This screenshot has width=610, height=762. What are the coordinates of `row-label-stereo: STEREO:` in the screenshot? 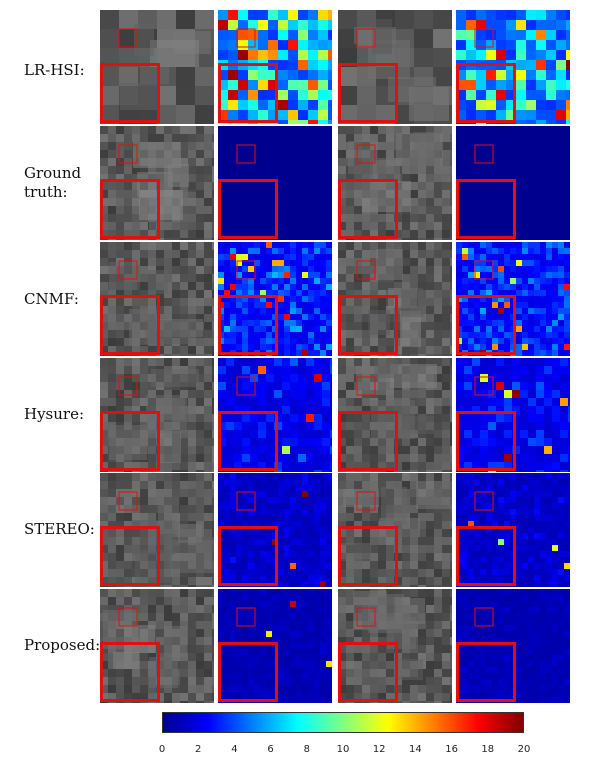 It's located at (59, 529).